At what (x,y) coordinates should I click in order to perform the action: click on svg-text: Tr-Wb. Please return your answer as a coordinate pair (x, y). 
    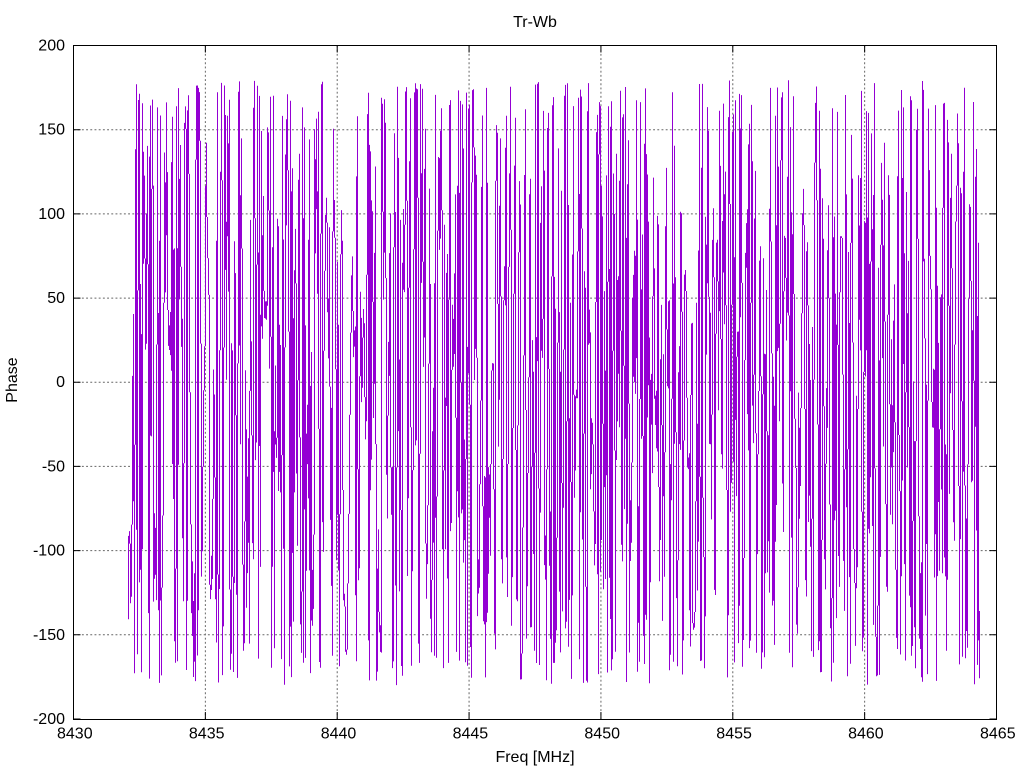
    Looking at the image, I should click on (535, 22).